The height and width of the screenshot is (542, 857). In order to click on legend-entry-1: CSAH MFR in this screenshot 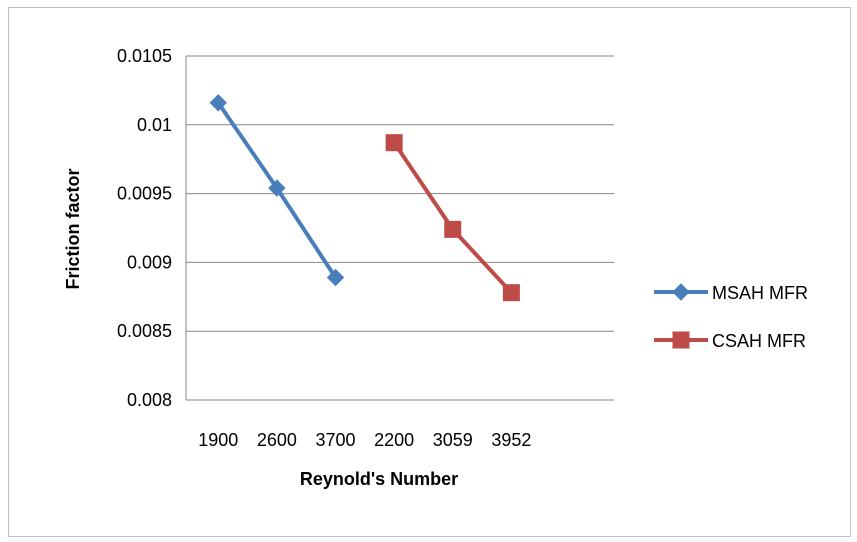, I will do `click(730, 341)`.